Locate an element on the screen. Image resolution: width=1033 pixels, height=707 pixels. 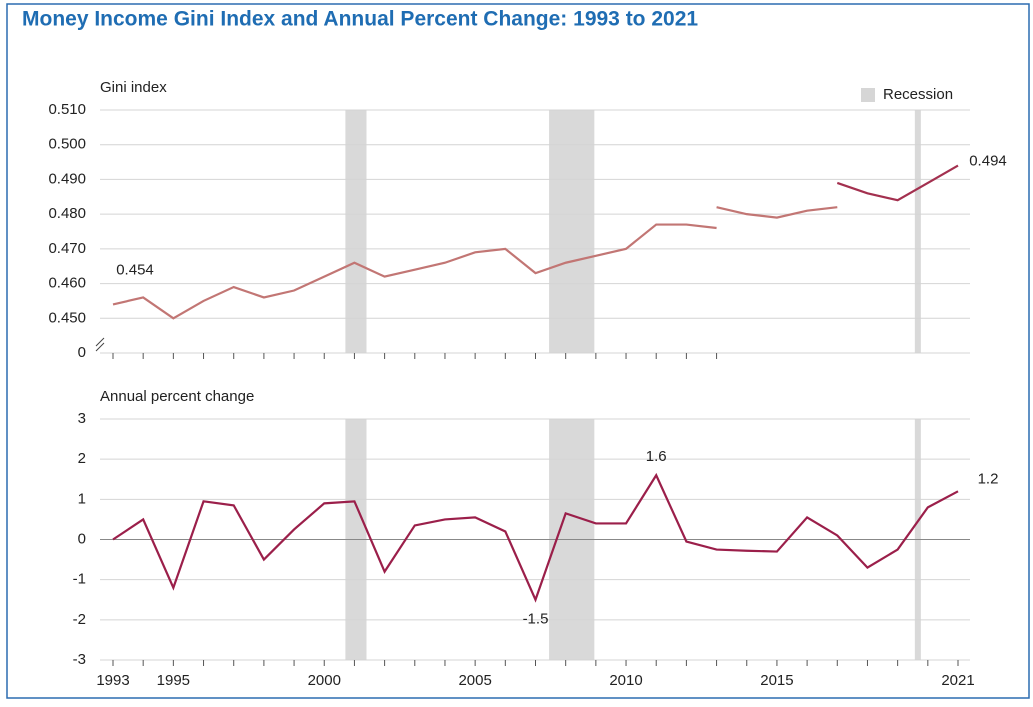
data-label: 1.2 is located at coordinates (988, 478).